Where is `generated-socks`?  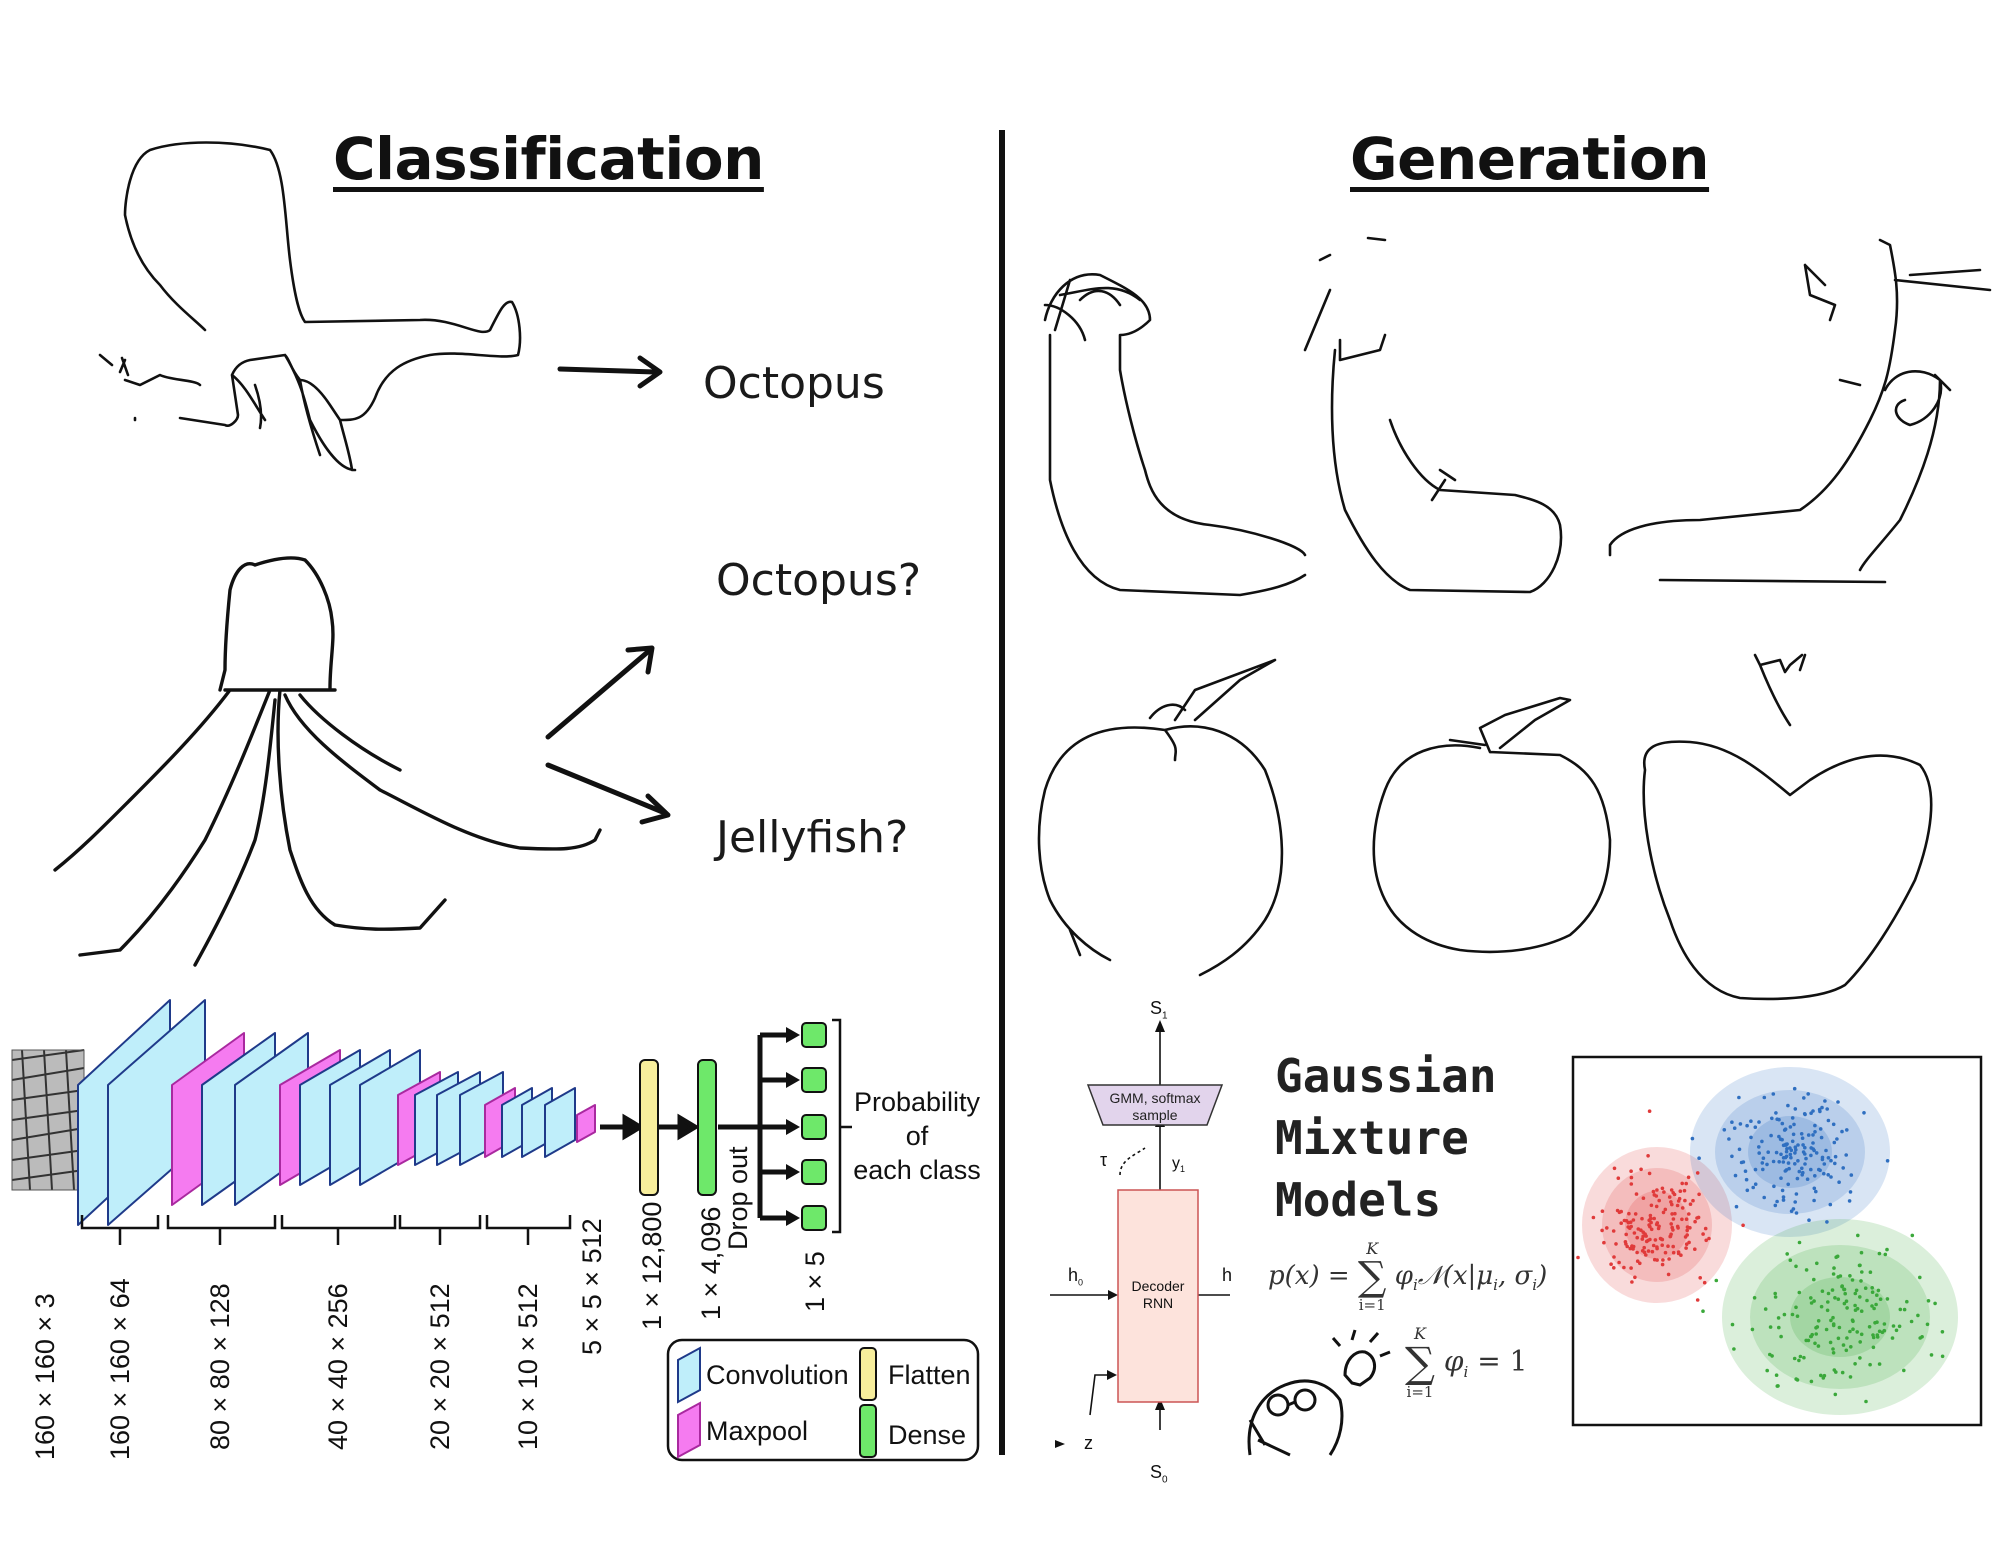
generated-socks is located at coordinates (1517, 416).